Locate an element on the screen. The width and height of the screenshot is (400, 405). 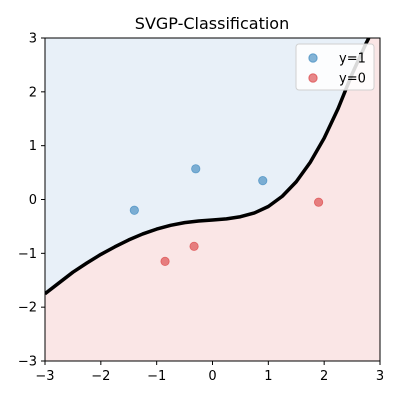
legend-label-0: y=1 is located at coordinates (352, 59).